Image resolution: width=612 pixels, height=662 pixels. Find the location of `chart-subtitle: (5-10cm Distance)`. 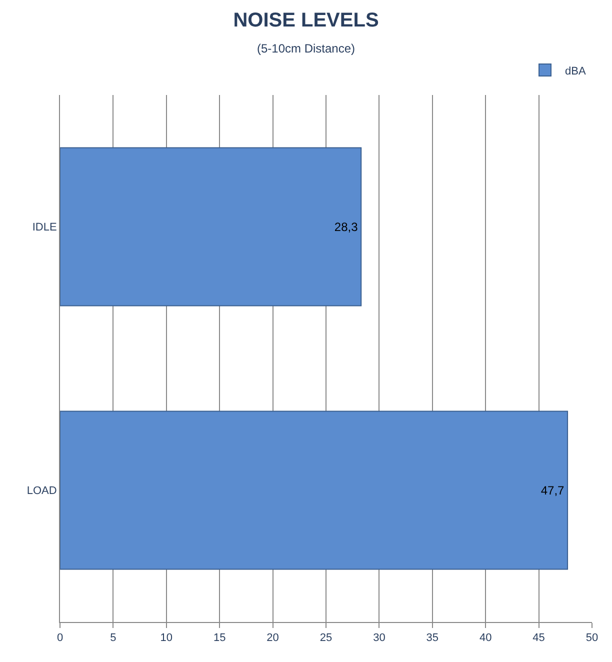

chart-subtitle: (5-10cm Distance) is located at coordinates (306, 48).